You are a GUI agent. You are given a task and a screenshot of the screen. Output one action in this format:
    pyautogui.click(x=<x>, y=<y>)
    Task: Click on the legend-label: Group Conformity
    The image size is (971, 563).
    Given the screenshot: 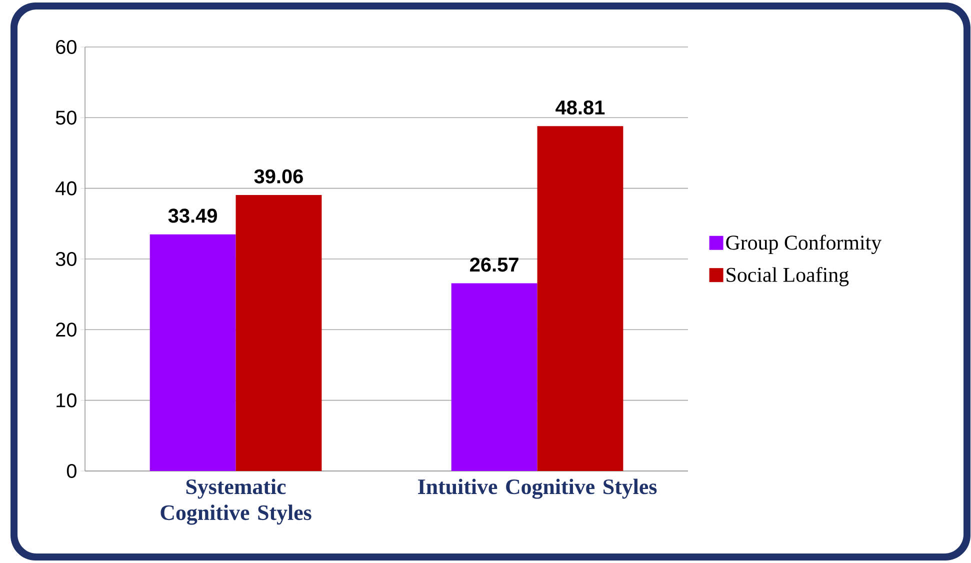 What is the action you would take?
    pyautogui.click(x=804, y=244)
    